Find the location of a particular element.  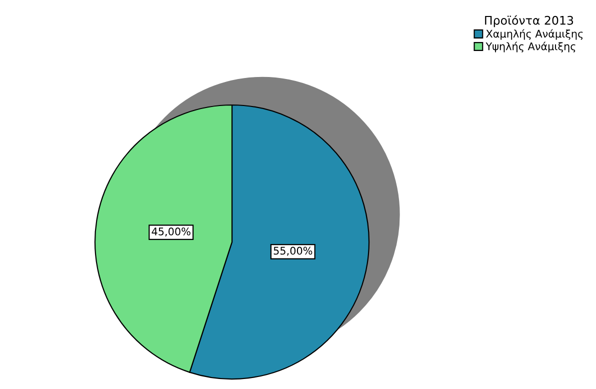

data-label: 45,00% is located at coordinates (171, 232).